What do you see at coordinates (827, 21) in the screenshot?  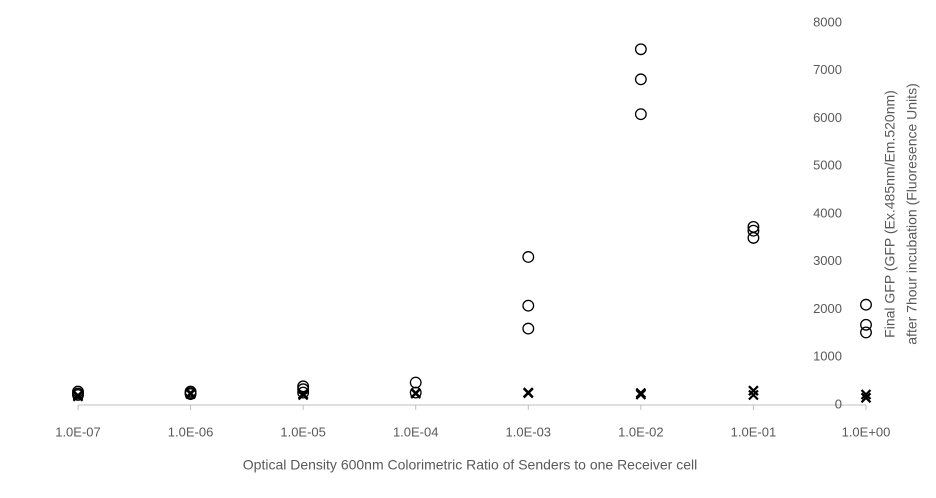 I see `y-tick-label: 8000` at bounding box center [827, 21].